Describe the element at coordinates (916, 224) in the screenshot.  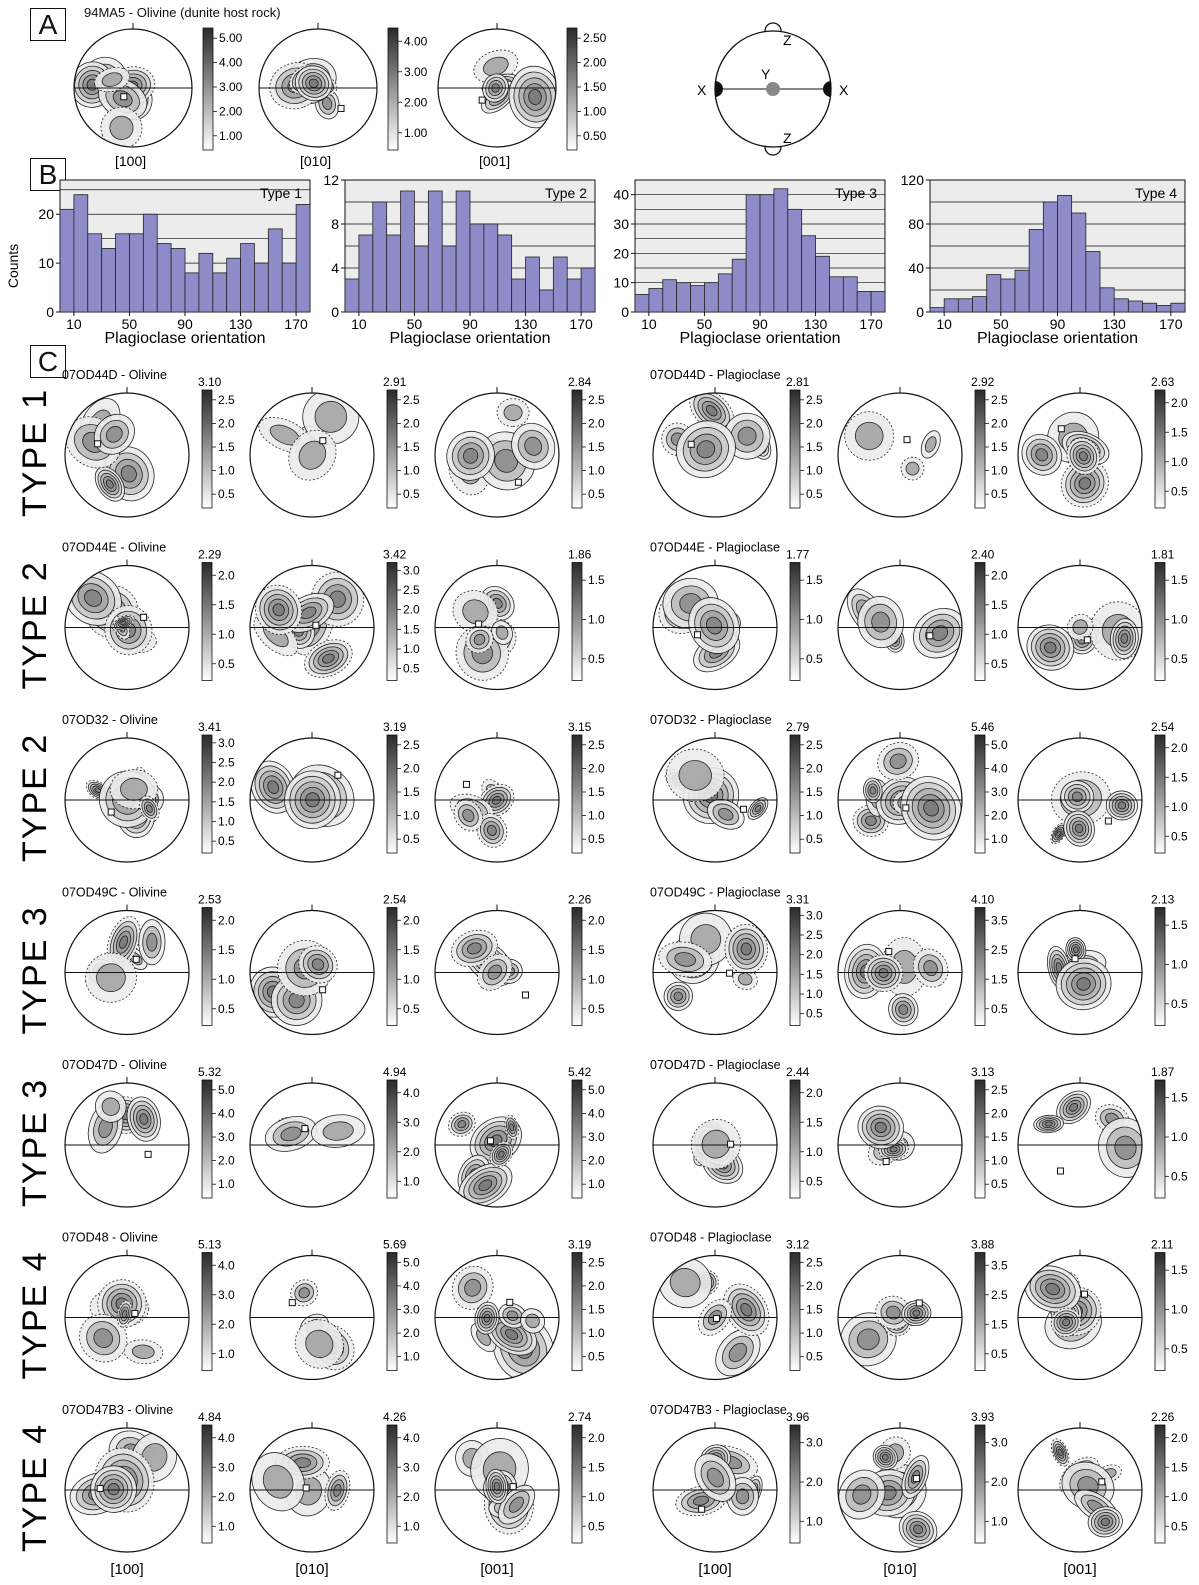
I see `y-tick-label: 80` at that location.